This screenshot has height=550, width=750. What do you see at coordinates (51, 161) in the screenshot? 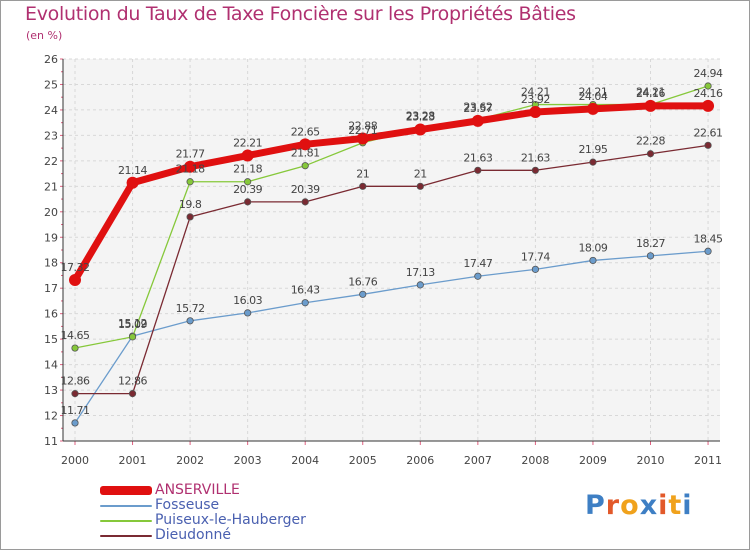
I see `y-tick-label: 22` at bounding box center [51, 161].